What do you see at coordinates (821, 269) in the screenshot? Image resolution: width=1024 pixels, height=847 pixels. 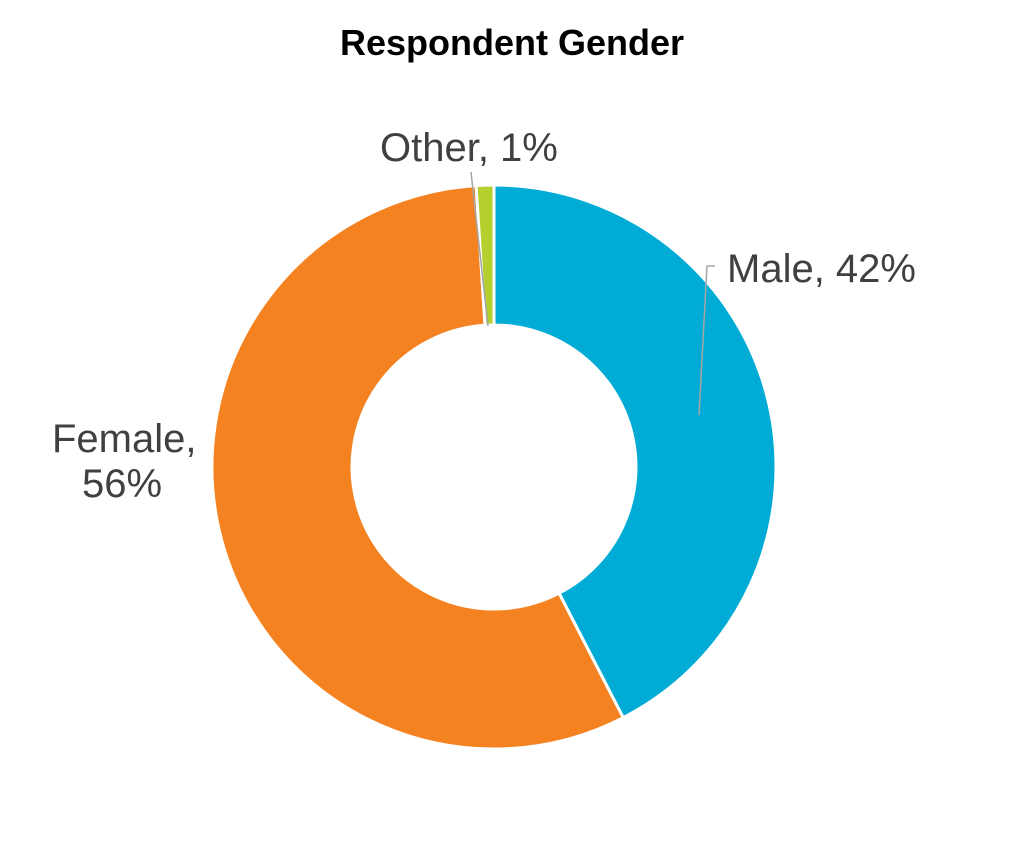 I see `data-label-male: Male, 42%` at bounding box center [821, 269].